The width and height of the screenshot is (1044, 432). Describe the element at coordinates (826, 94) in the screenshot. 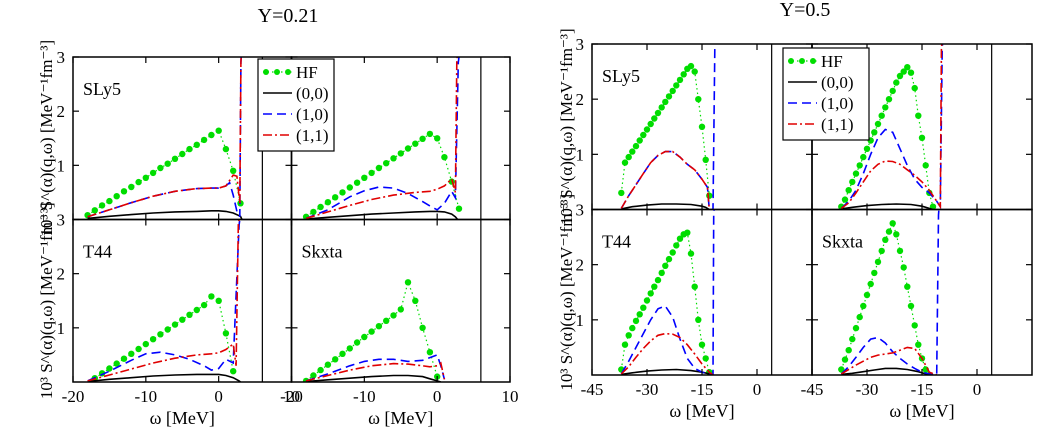

I see `legend-box` at that location.